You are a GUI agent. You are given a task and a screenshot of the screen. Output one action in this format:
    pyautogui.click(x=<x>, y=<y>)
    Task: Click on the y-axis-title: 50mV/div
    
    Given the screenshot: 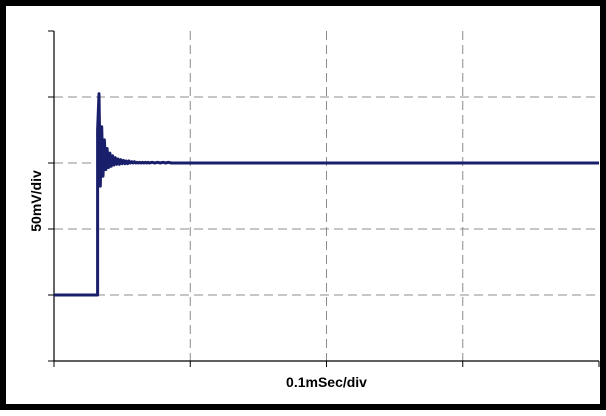 What is the action you would take?
    pyautogui.click(x=36, y=201)
    